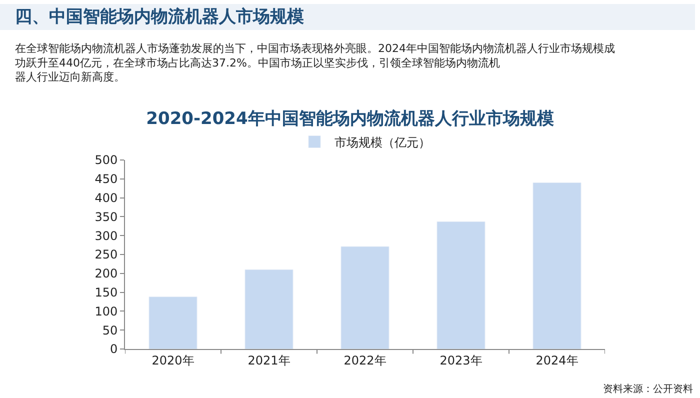 The height and width of the screenshot is (398, 700). Describe the element at coordinates (106, 179) in the screenshot. I see `y-tick-label: 450` at that location.